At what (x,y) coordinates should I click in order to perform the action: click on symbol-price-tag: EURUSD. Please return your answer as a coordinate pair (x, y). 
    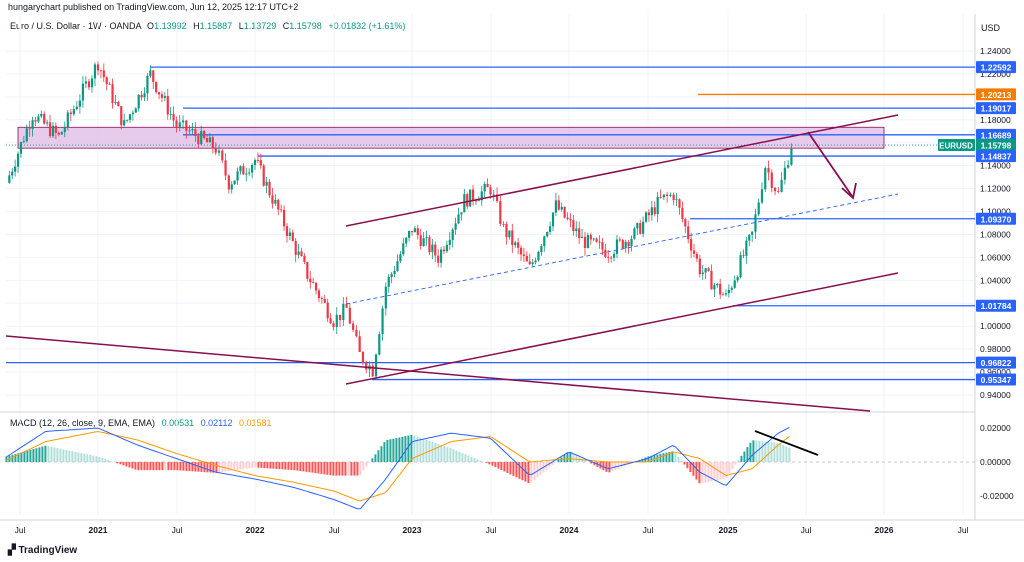
    Looking at the image, I should click on (956, 145).